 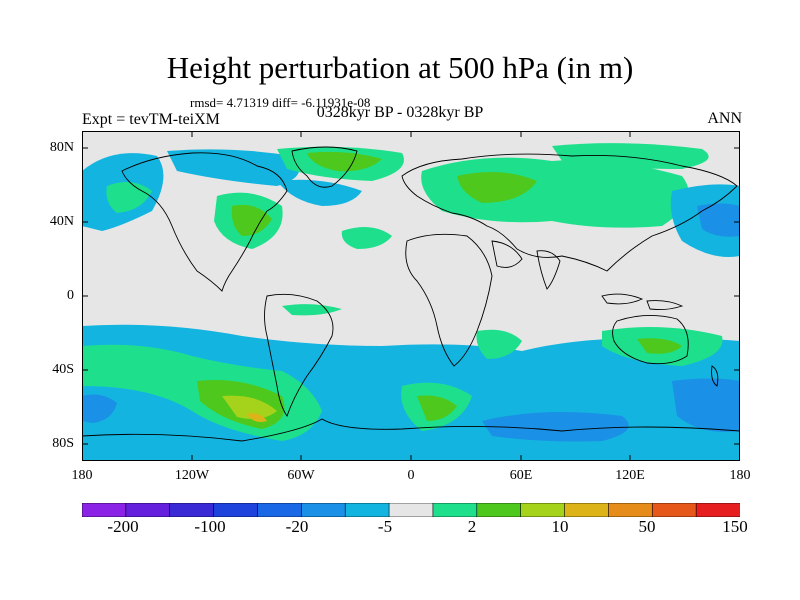 I want to click on stats-line: rmsd= 4.71319 diff= -6.11931e-08, so click(x=280, y=102).